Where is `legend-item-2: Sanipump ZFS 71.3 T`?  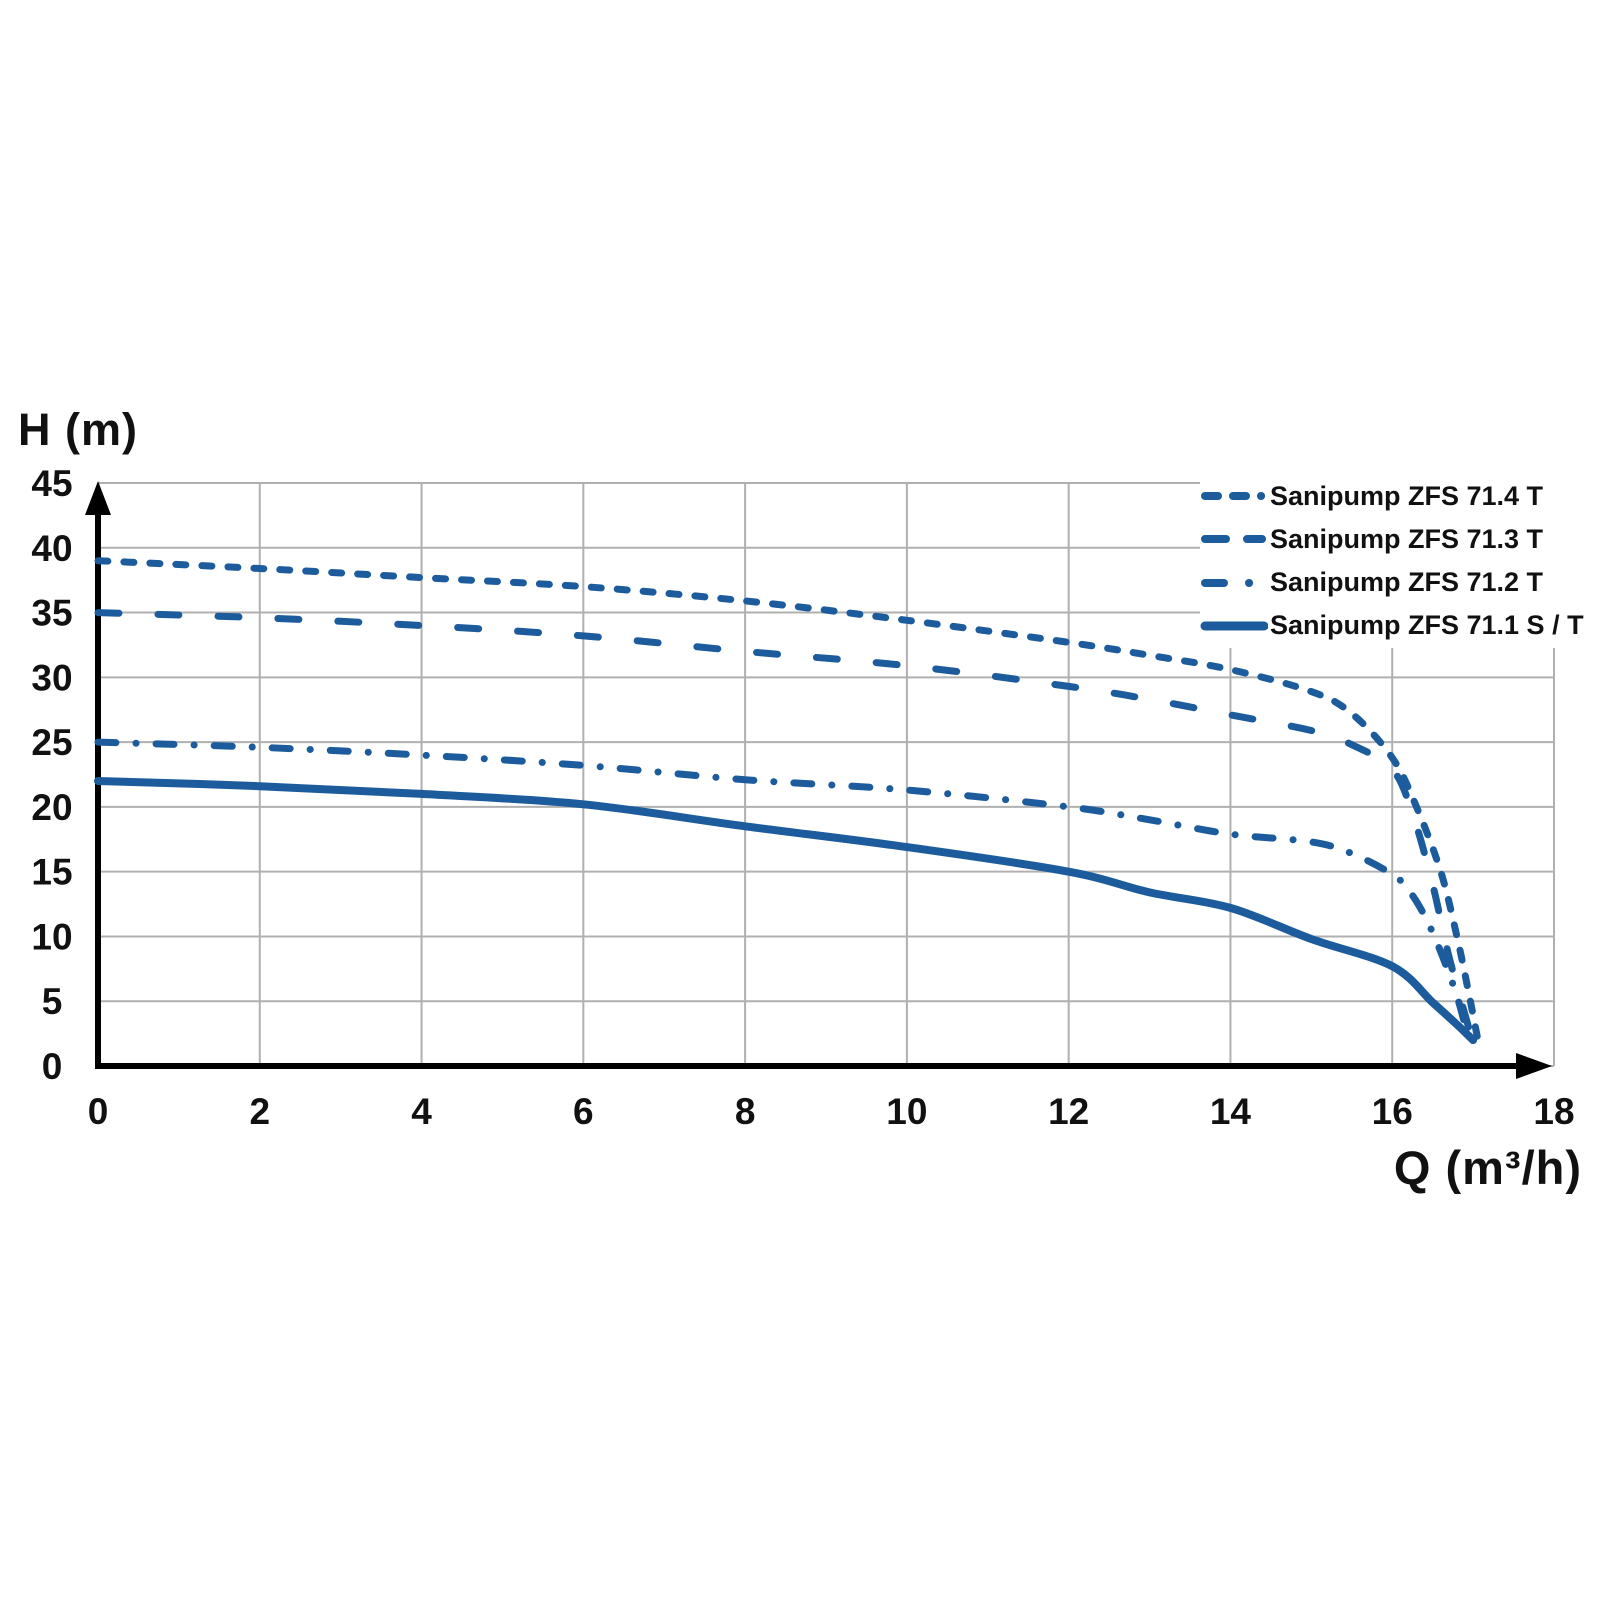 legend-item-2: Sanipump ZFS 71.3 T is located at coordinates (1383, 539).